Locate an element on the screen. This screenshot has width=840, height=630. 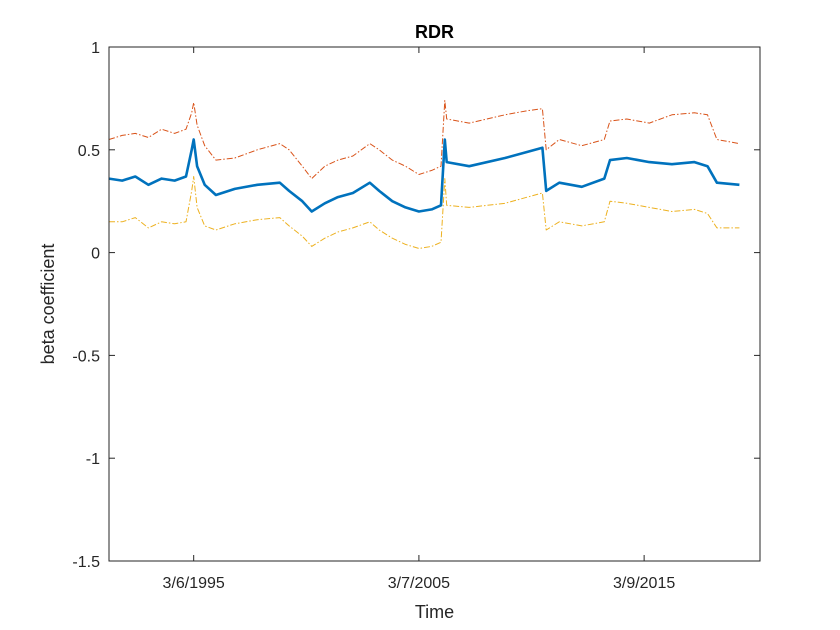
y-tick-label: -0.5 is located at coordinates (86, 356).